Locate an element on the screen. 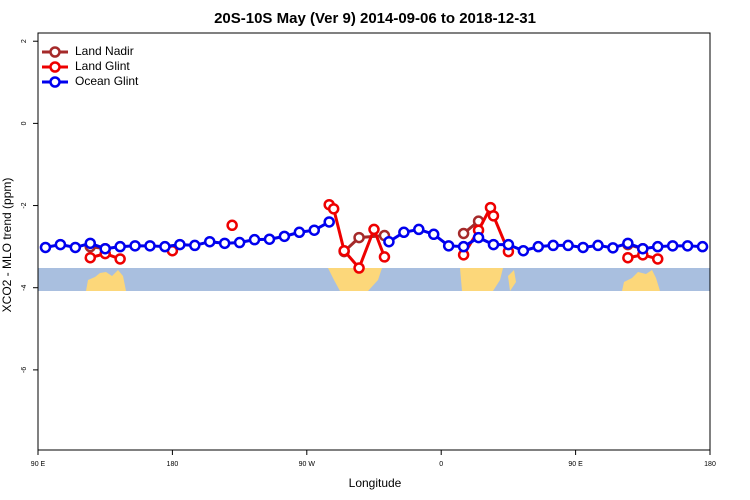  map-strip is located at coordinates (374, 279).